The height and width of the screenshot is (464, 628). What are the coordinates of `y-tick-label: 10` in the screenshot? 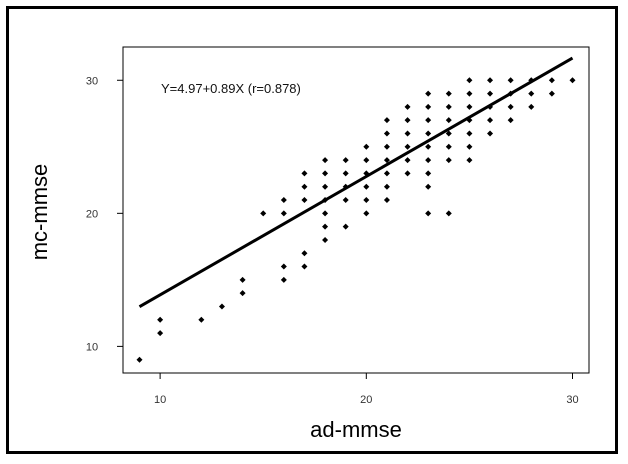 It's located at (92, 347).